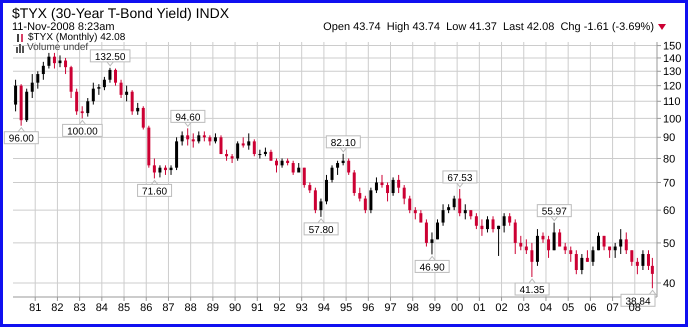  What do you see at coordinates (188, 118) in the screenshot?
I see `annotation: 94.60` at bounding box center [188, 118].